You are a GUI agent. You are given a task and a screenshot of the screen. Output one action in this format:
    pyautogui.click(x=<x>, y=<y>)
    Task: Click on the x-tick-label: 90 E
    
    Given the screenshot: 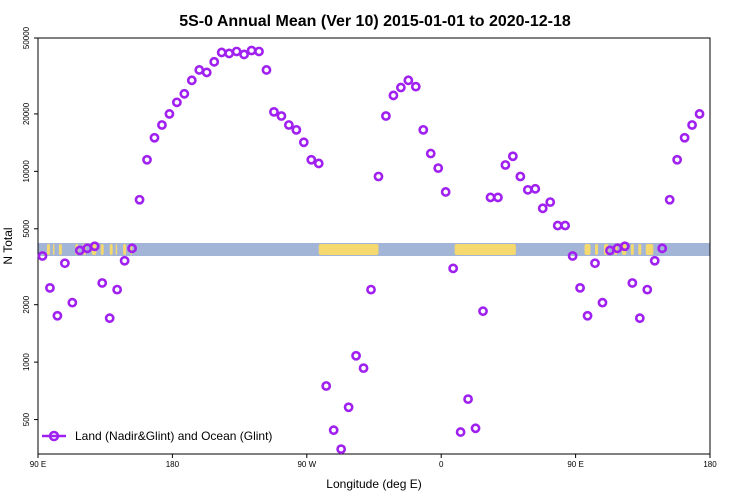 What is the action you would take?
    pyautogui.click(x=38, y=464)
    